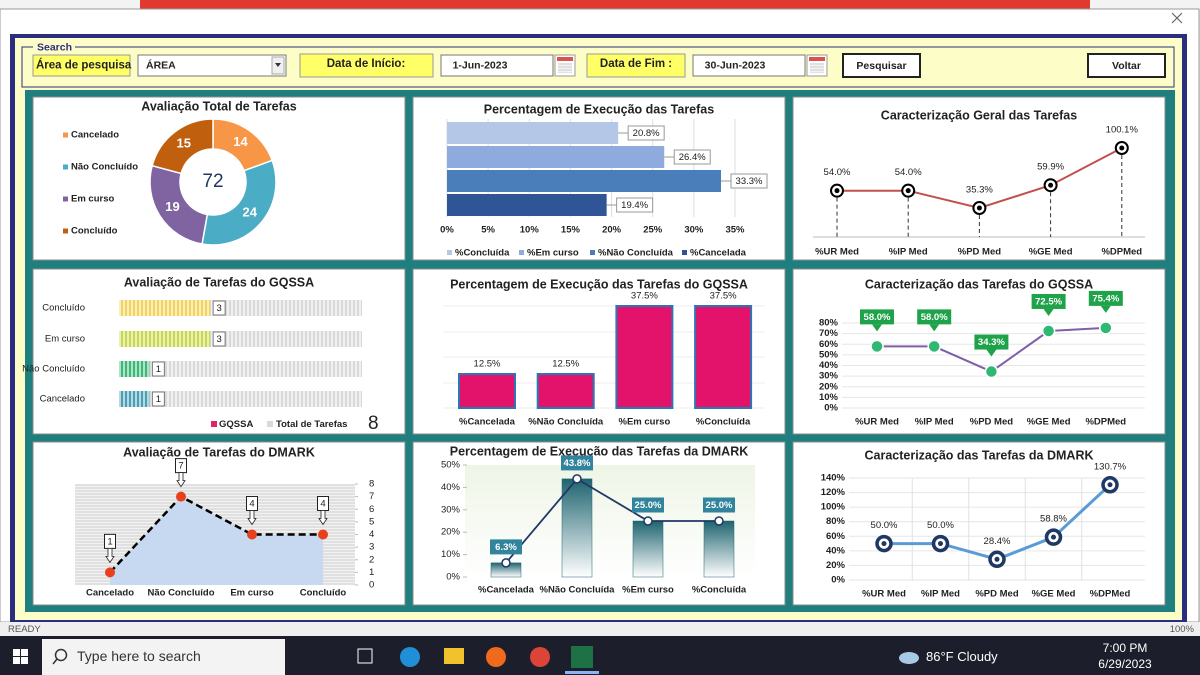  I want to click on edge-icon, so click(410, 657).